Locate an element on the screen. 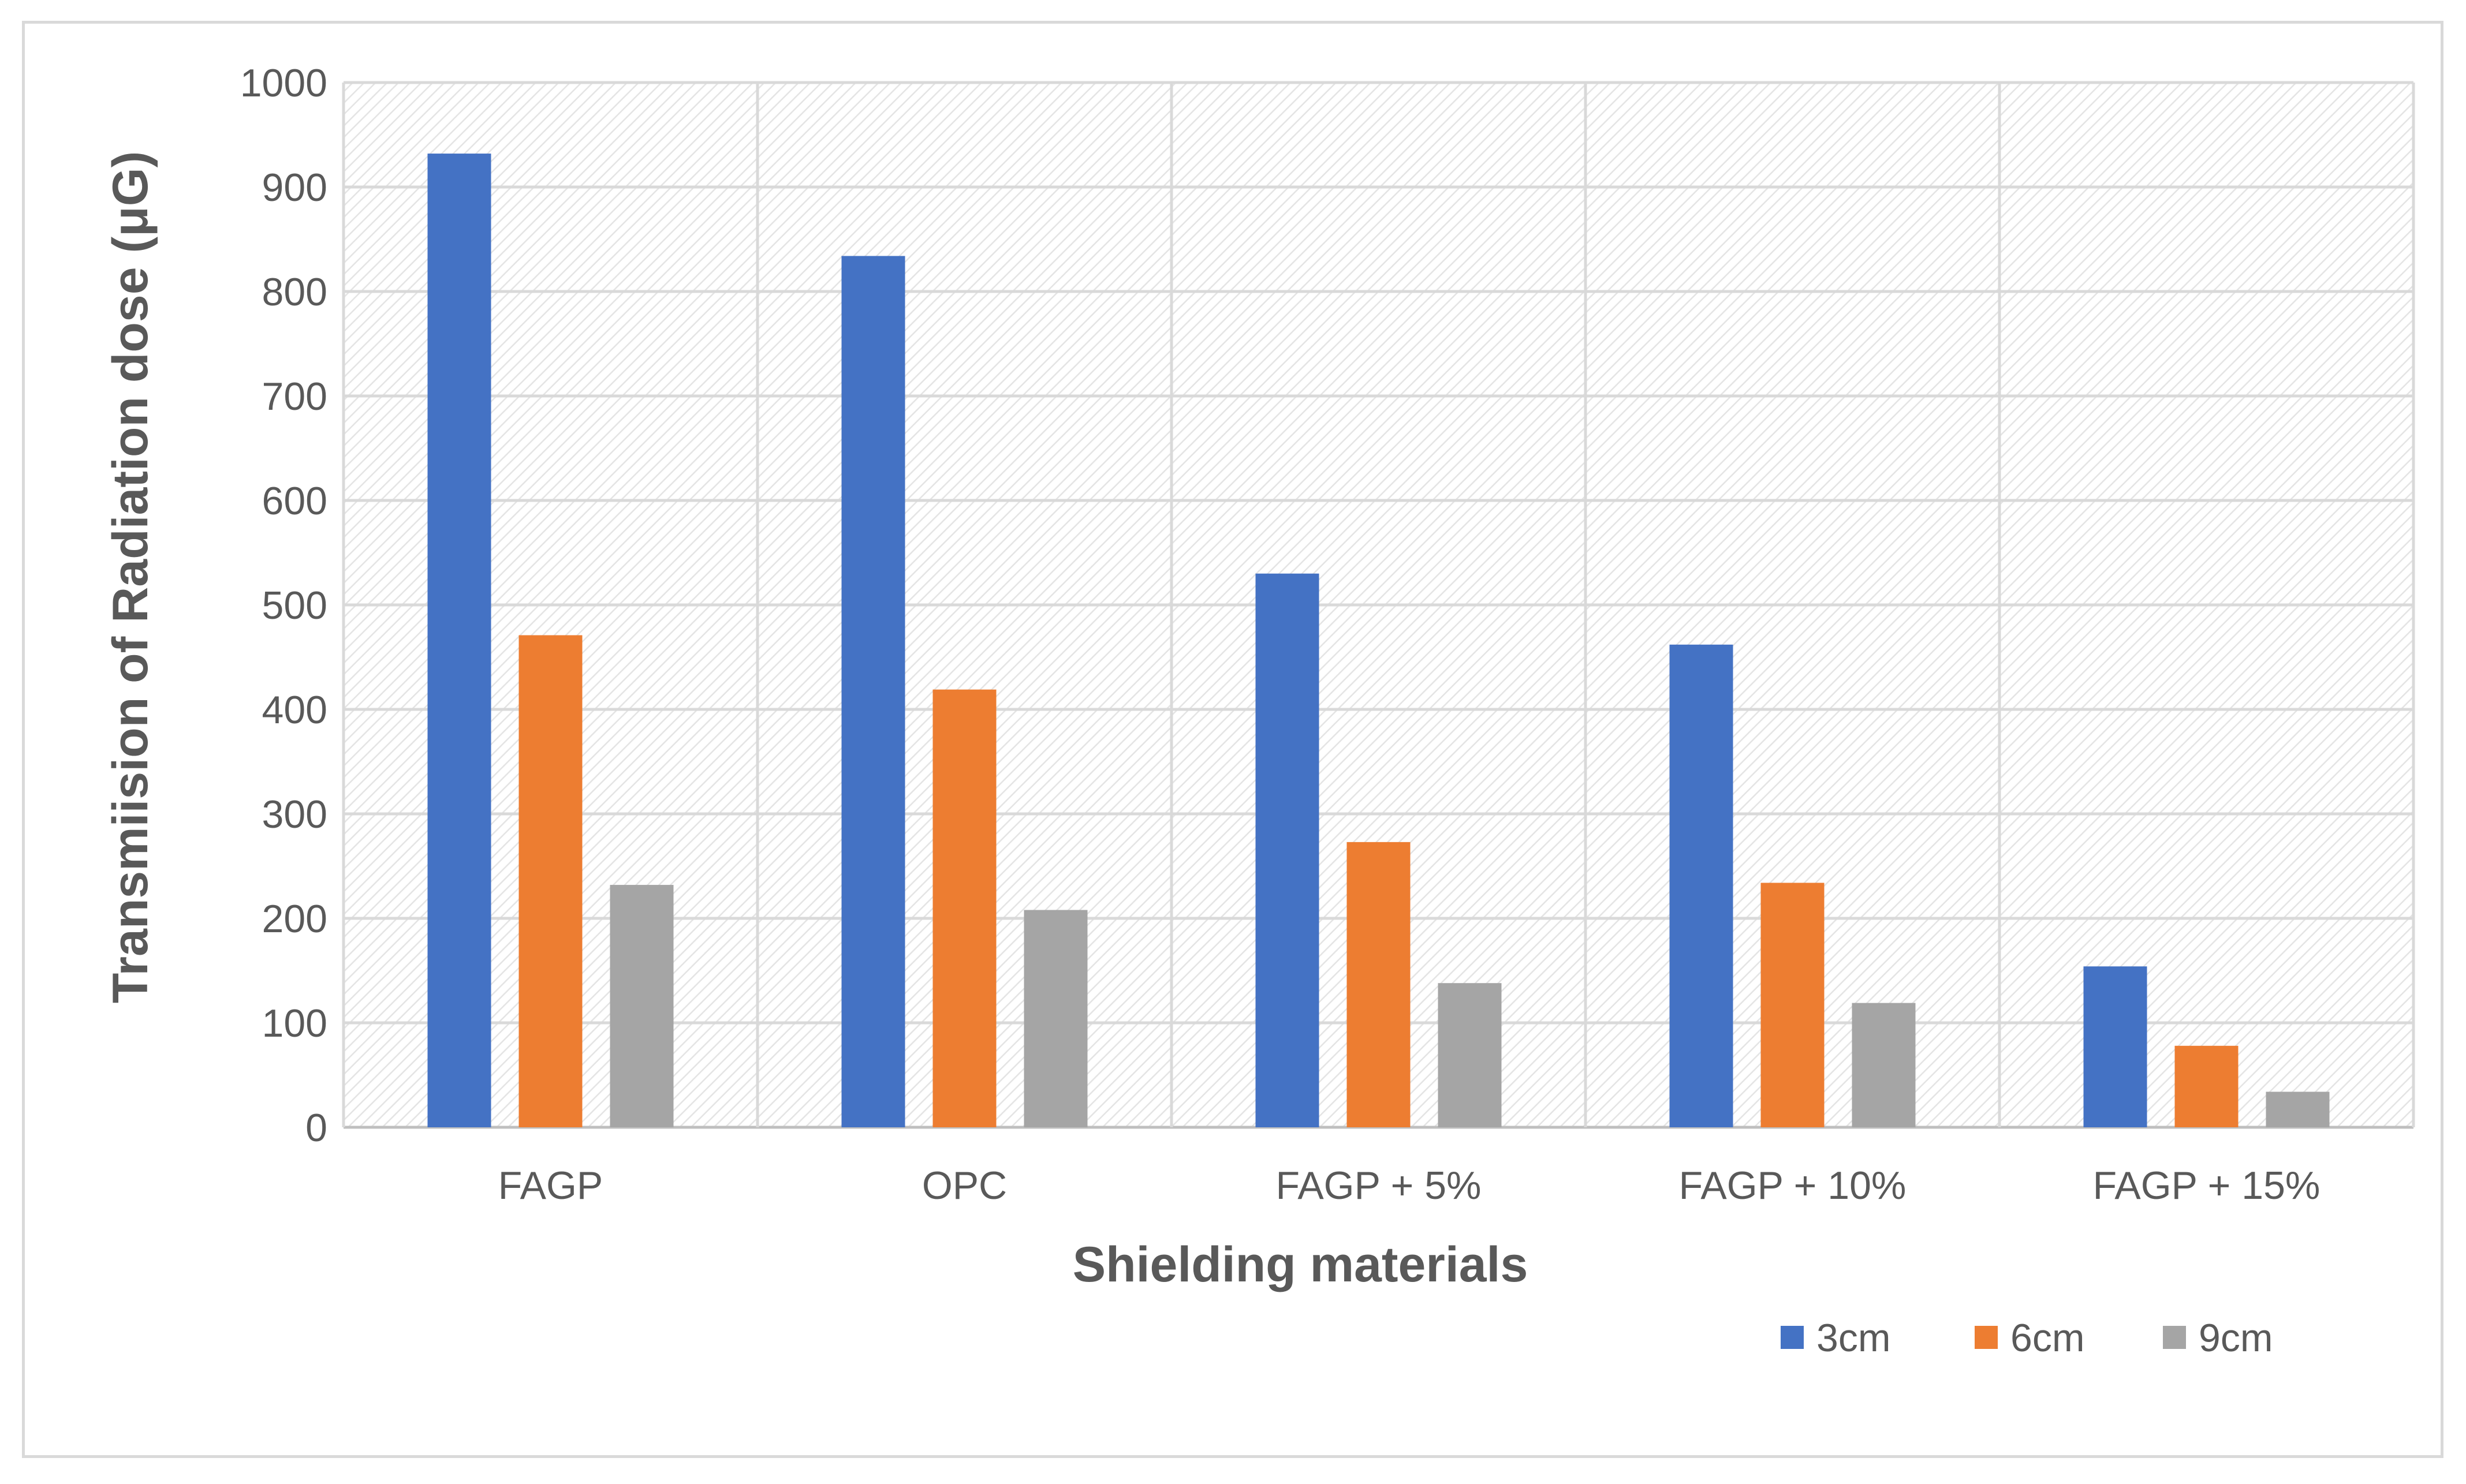 This screenshot has height=1484, width=2466. x-tick-label: FAGP + 5% is located at coordinates (1379, 1186).